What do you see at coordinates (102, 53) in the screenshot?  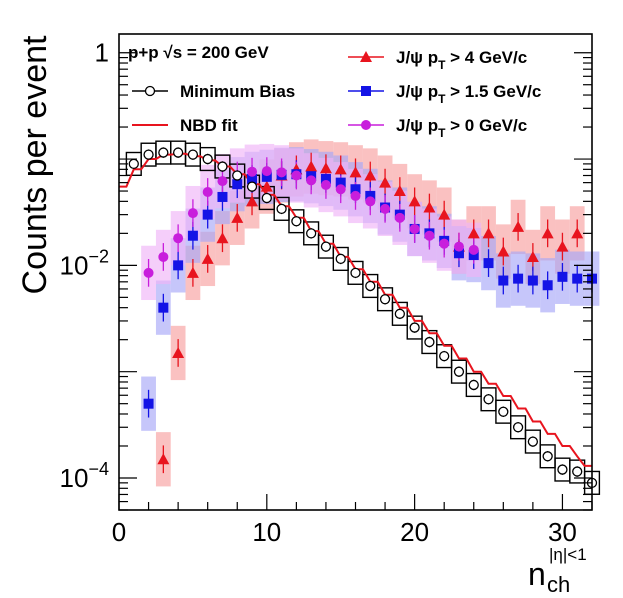 I see `y-tick-label: 1` at bounding box center [102, 53].